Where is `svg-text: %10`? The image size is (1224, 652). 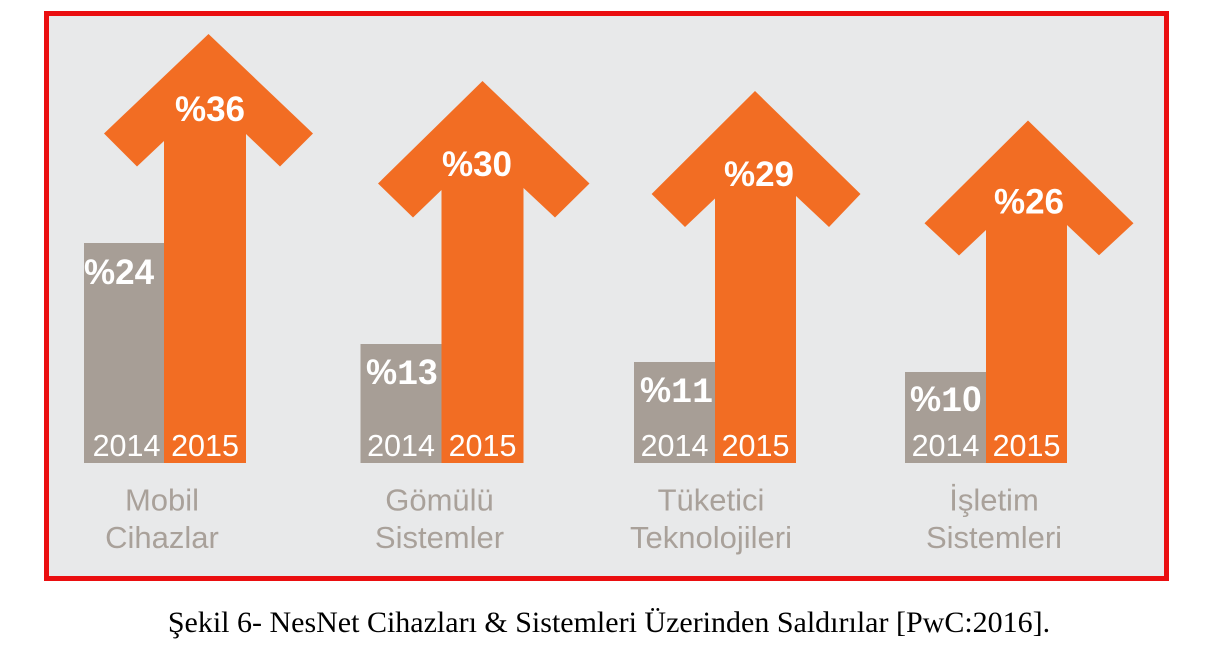
svg-text: %10 is located at coordinates (946, 401).